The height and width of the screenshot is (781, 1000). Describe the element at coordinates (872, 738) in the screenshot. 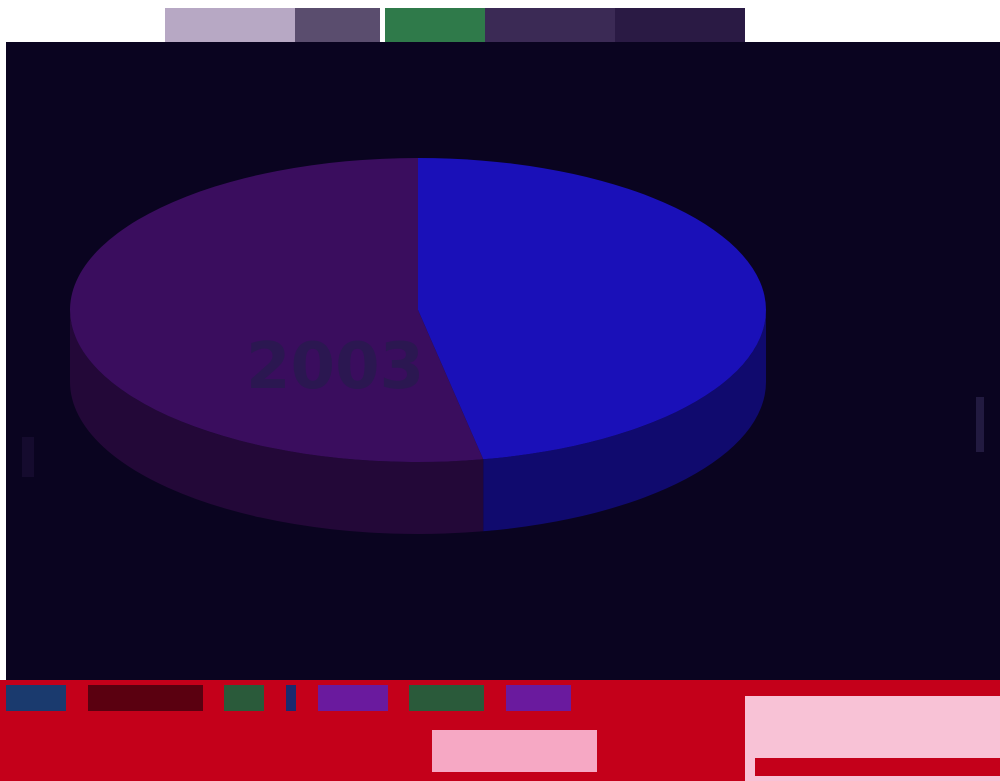

I see `pink-panel` at that location.